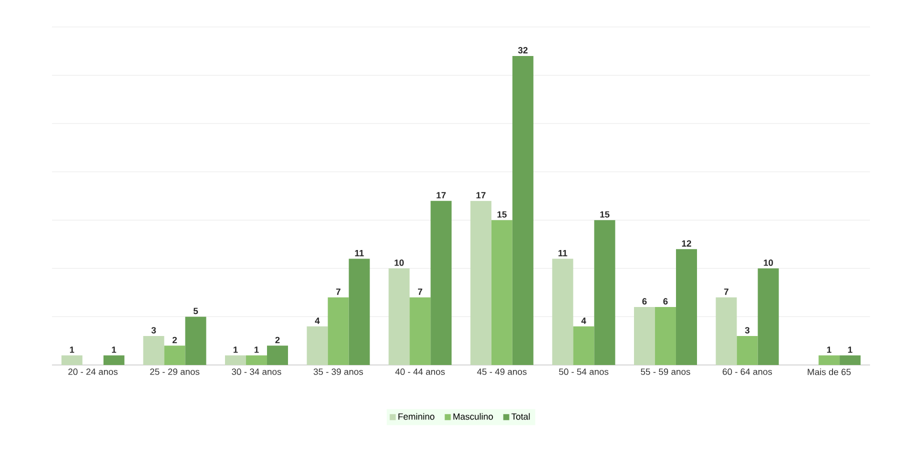  I want to click on x-tick-label: 55 - 59 anos, so click(665, 371).